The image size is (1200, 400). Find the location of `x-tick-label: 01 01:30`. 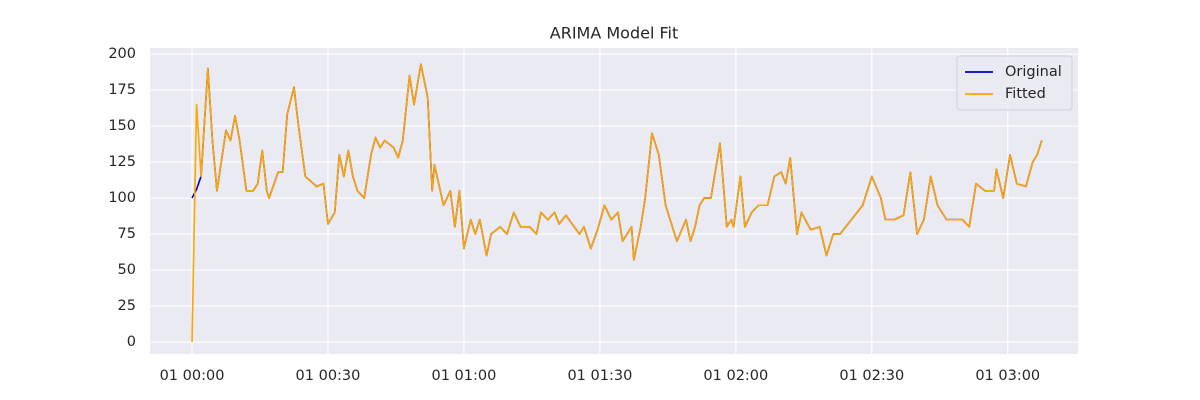

x-tick-label: 01 01:30 is located at coordinates (599, 376).